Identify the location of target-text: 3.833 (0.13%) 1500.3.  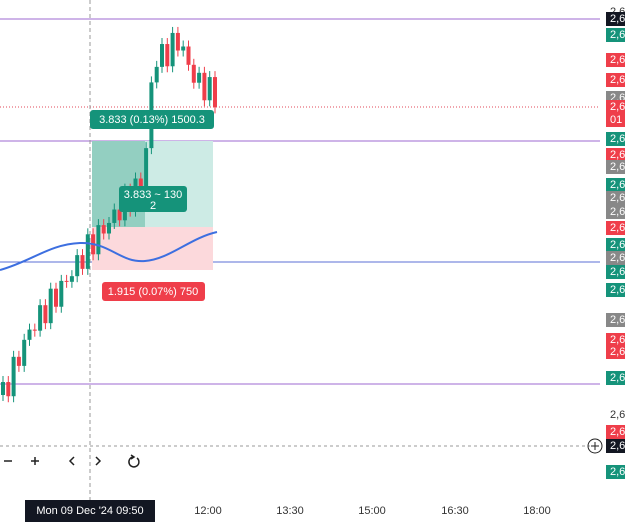
(152, 120).